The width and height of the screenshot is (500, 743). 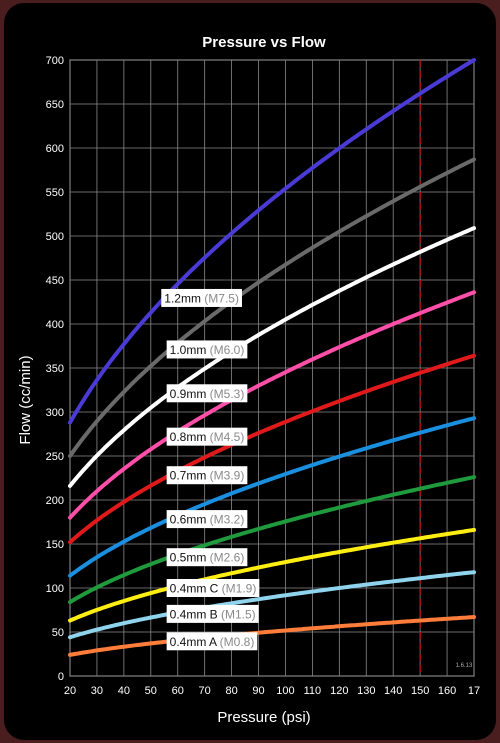 I want to click on y-tick-label: 700, so click(x=55, y=61).